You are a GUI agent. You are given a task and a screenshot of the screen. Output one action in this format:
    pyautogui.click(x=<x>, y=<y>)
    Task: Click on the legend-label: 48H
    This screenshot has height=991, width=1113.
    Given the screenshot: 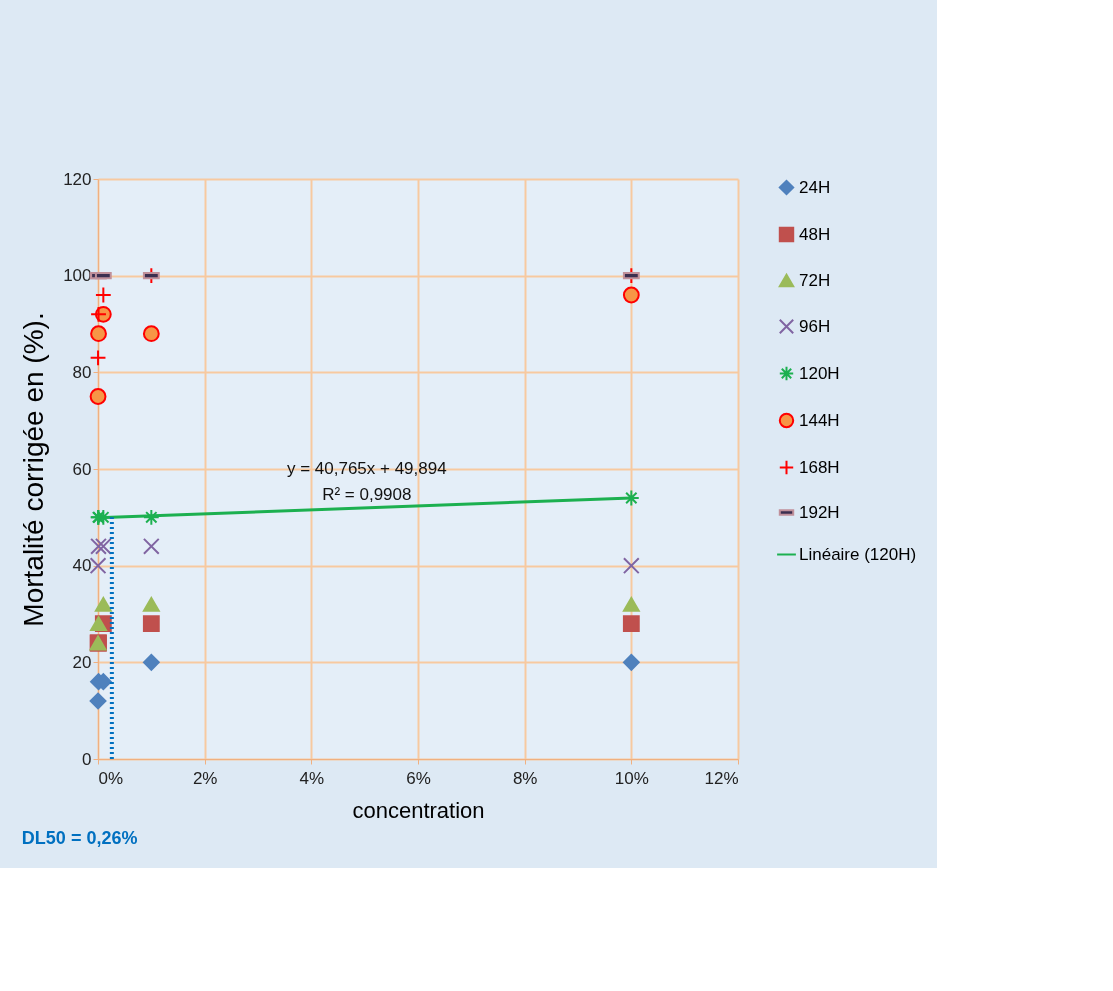 What is the action you would take?
    pyautogui.click(x=815, y=234)
    